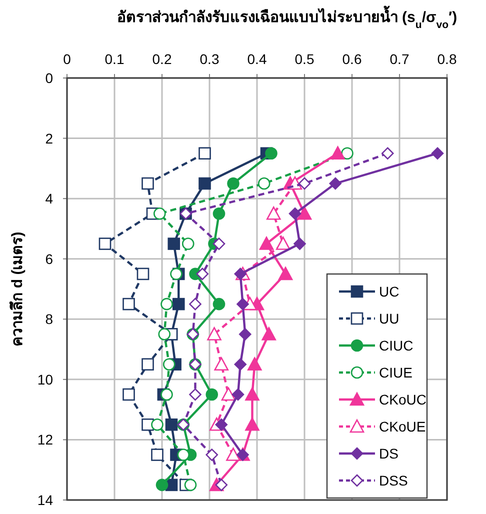  What do you see at coordinates (67, 59) in the screenshot?
I see `x-tick-label: 0` at bounding box center [67, 59].